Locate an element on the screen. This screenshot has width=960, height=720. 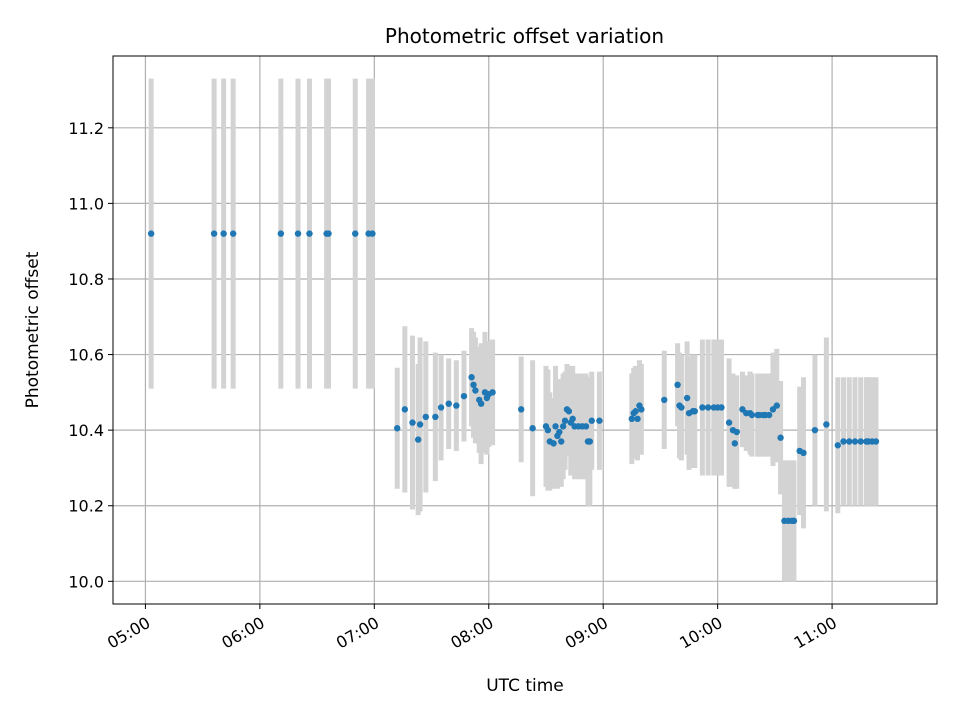
y-tick-label: 10.6 is located at coordinates (86, 355).